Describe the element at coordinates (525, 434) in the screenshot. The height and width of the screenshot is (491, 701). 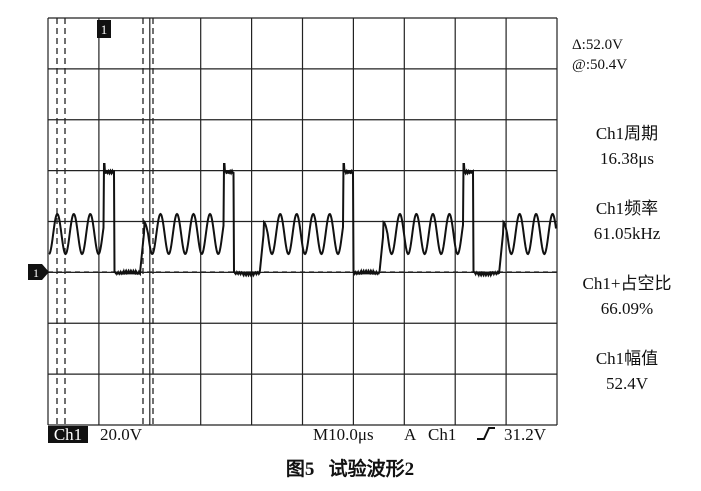
I see `trigger-level: 31.2V` at that location.